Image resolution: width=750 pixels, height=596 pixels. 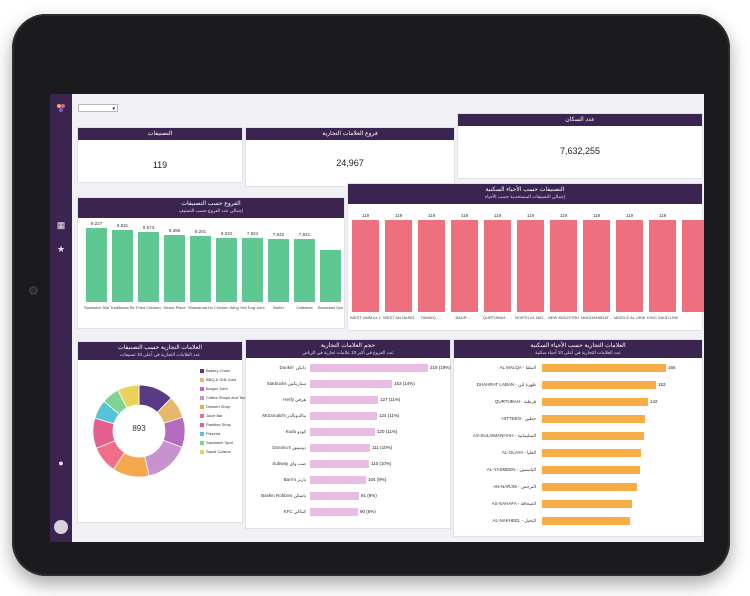 I want to click on bar-value-label: 110 (10%), so click(x=381, y=463).